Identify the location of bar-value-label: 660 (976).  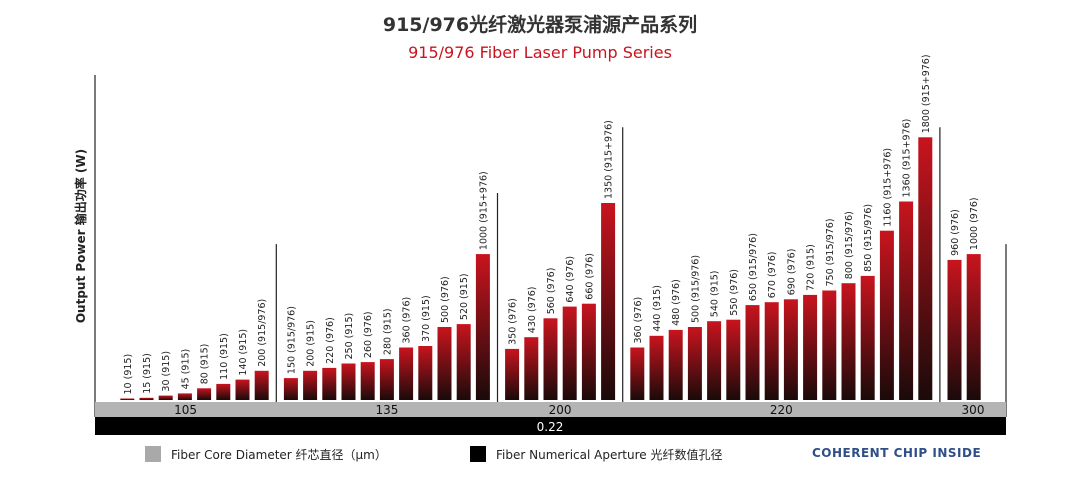
(589, 276).